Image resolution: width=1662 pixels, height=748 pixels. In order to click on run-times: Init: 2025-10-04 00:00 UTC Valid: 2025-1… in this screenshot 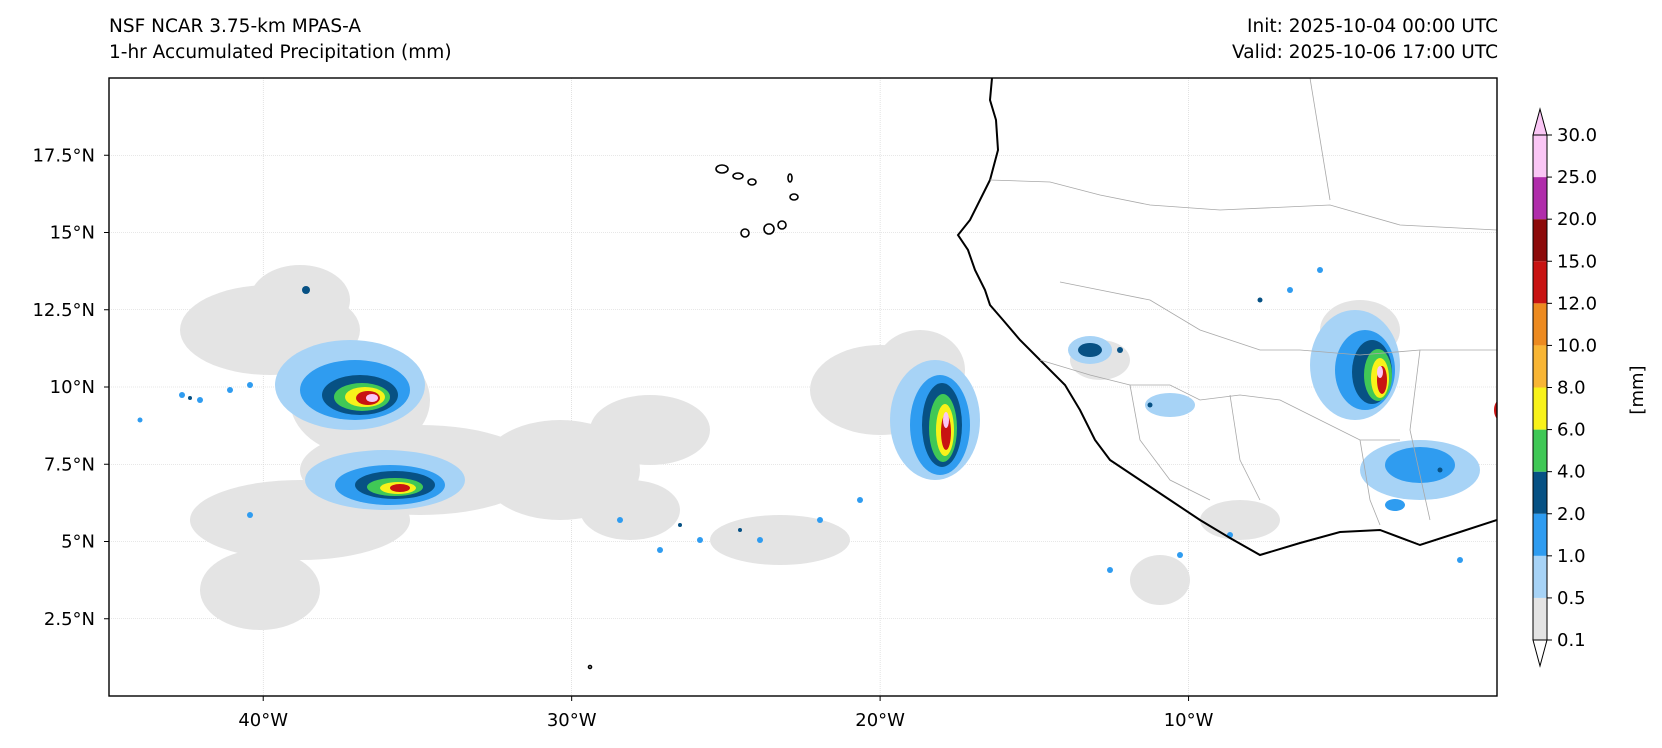, I will do `click(1365, 40)`.